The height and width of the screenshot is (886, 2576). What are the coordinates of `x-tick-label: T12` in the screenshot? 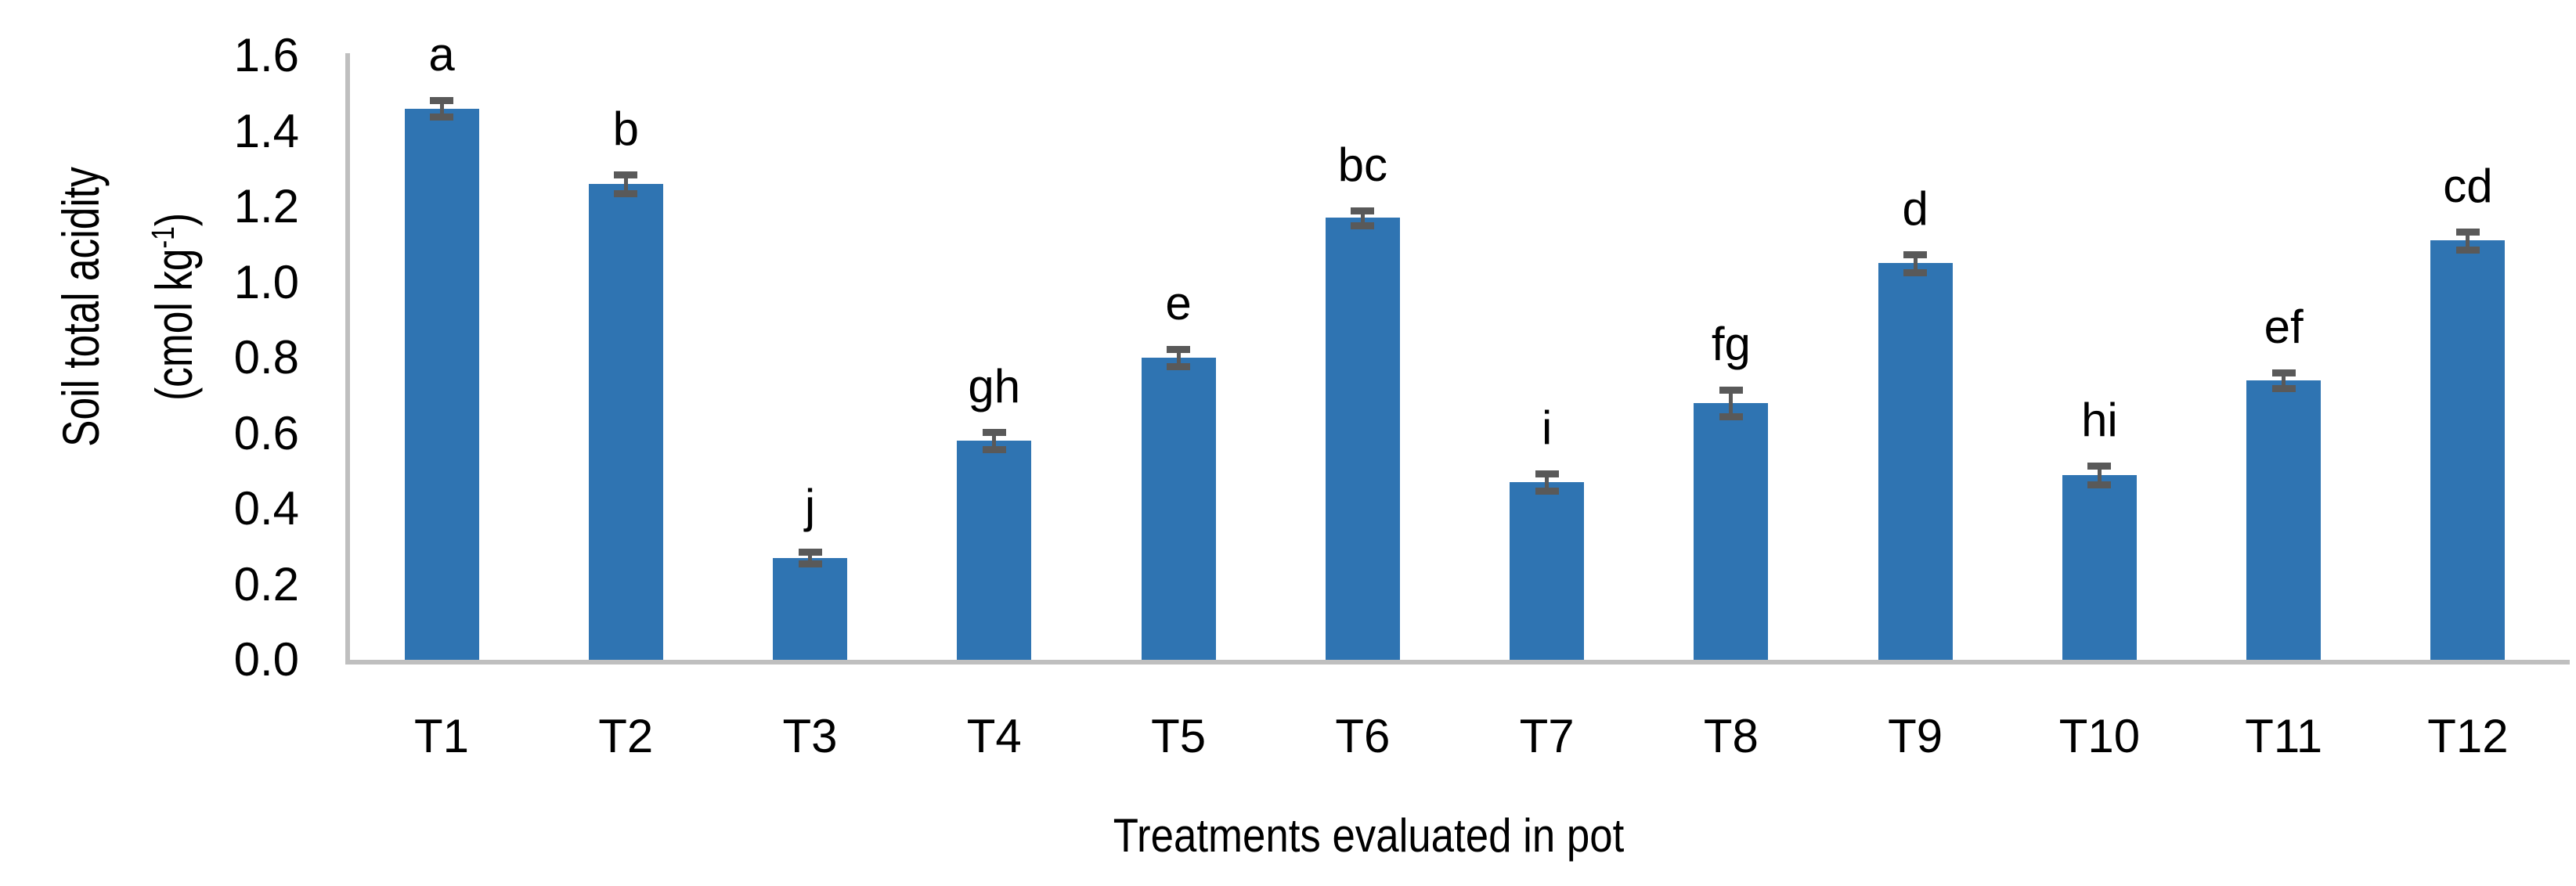 It's located at (2468, 736).